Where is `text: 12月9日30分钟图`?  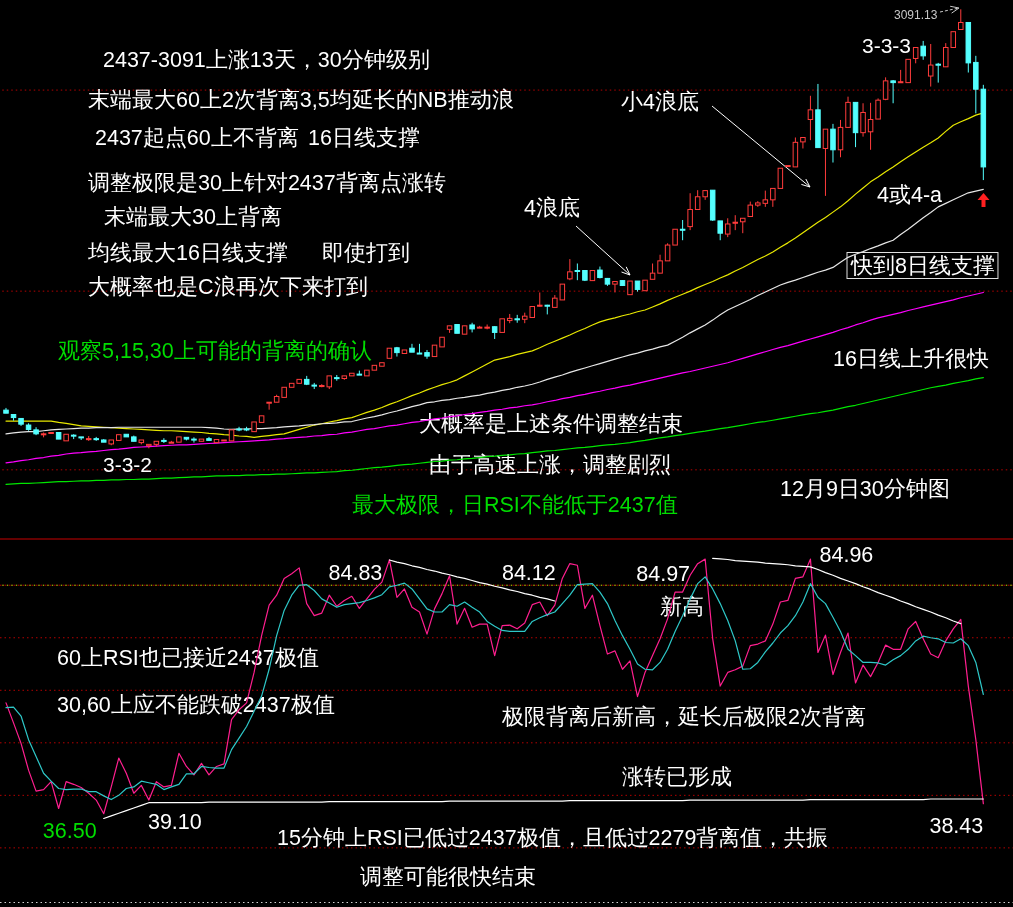
text: 12月9日30分钟图 is located at coordinates (865, 489).